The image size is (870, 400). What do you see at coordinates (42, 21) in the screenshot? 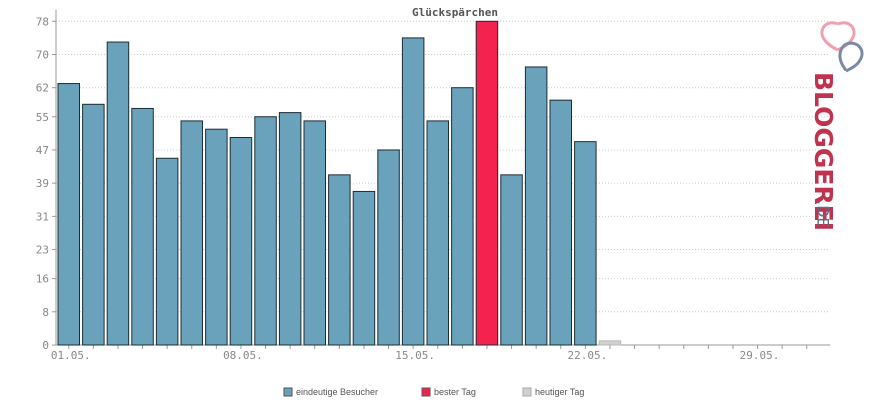
I see `y-tick-label: 78` at bounding box center [42, 21].